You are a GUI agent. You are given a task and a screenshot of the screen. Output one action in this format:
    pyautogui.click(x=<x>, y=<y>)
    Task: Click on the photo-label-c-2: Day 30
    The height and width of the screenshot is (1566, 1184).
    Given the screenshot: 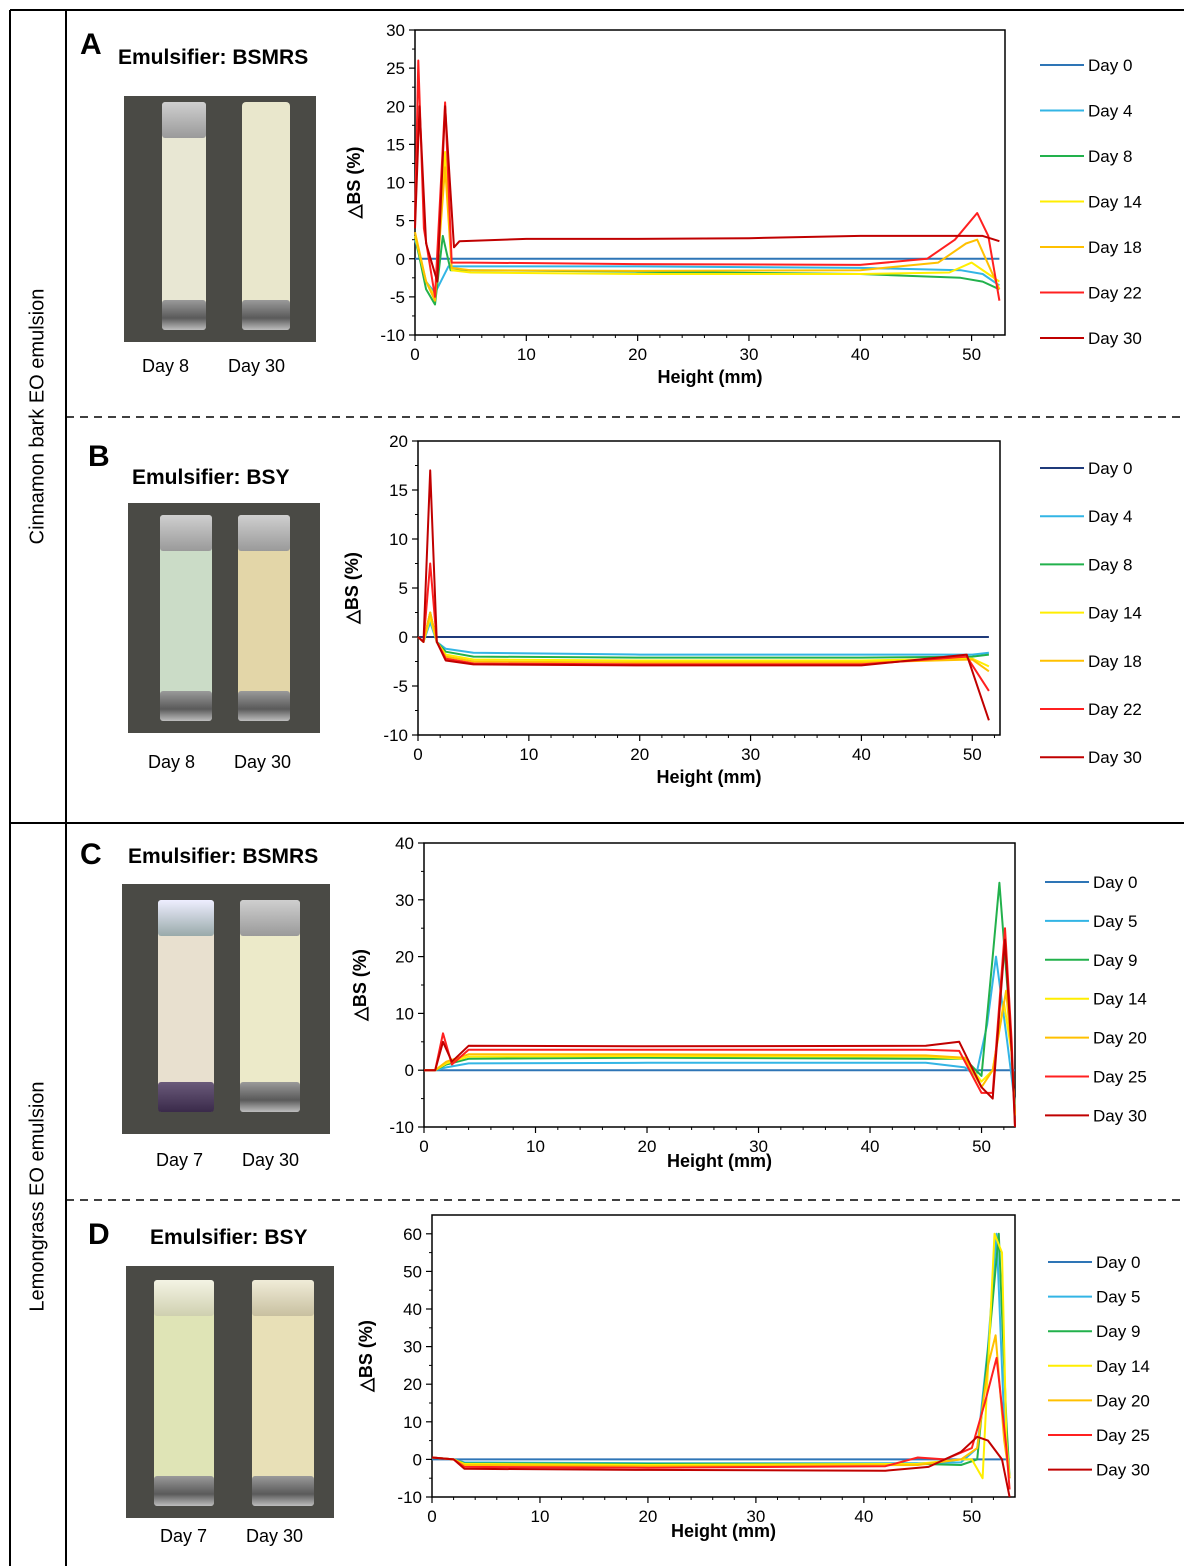 What is the action you would take?
    pyautogui.click(x=271, y=1160)
    